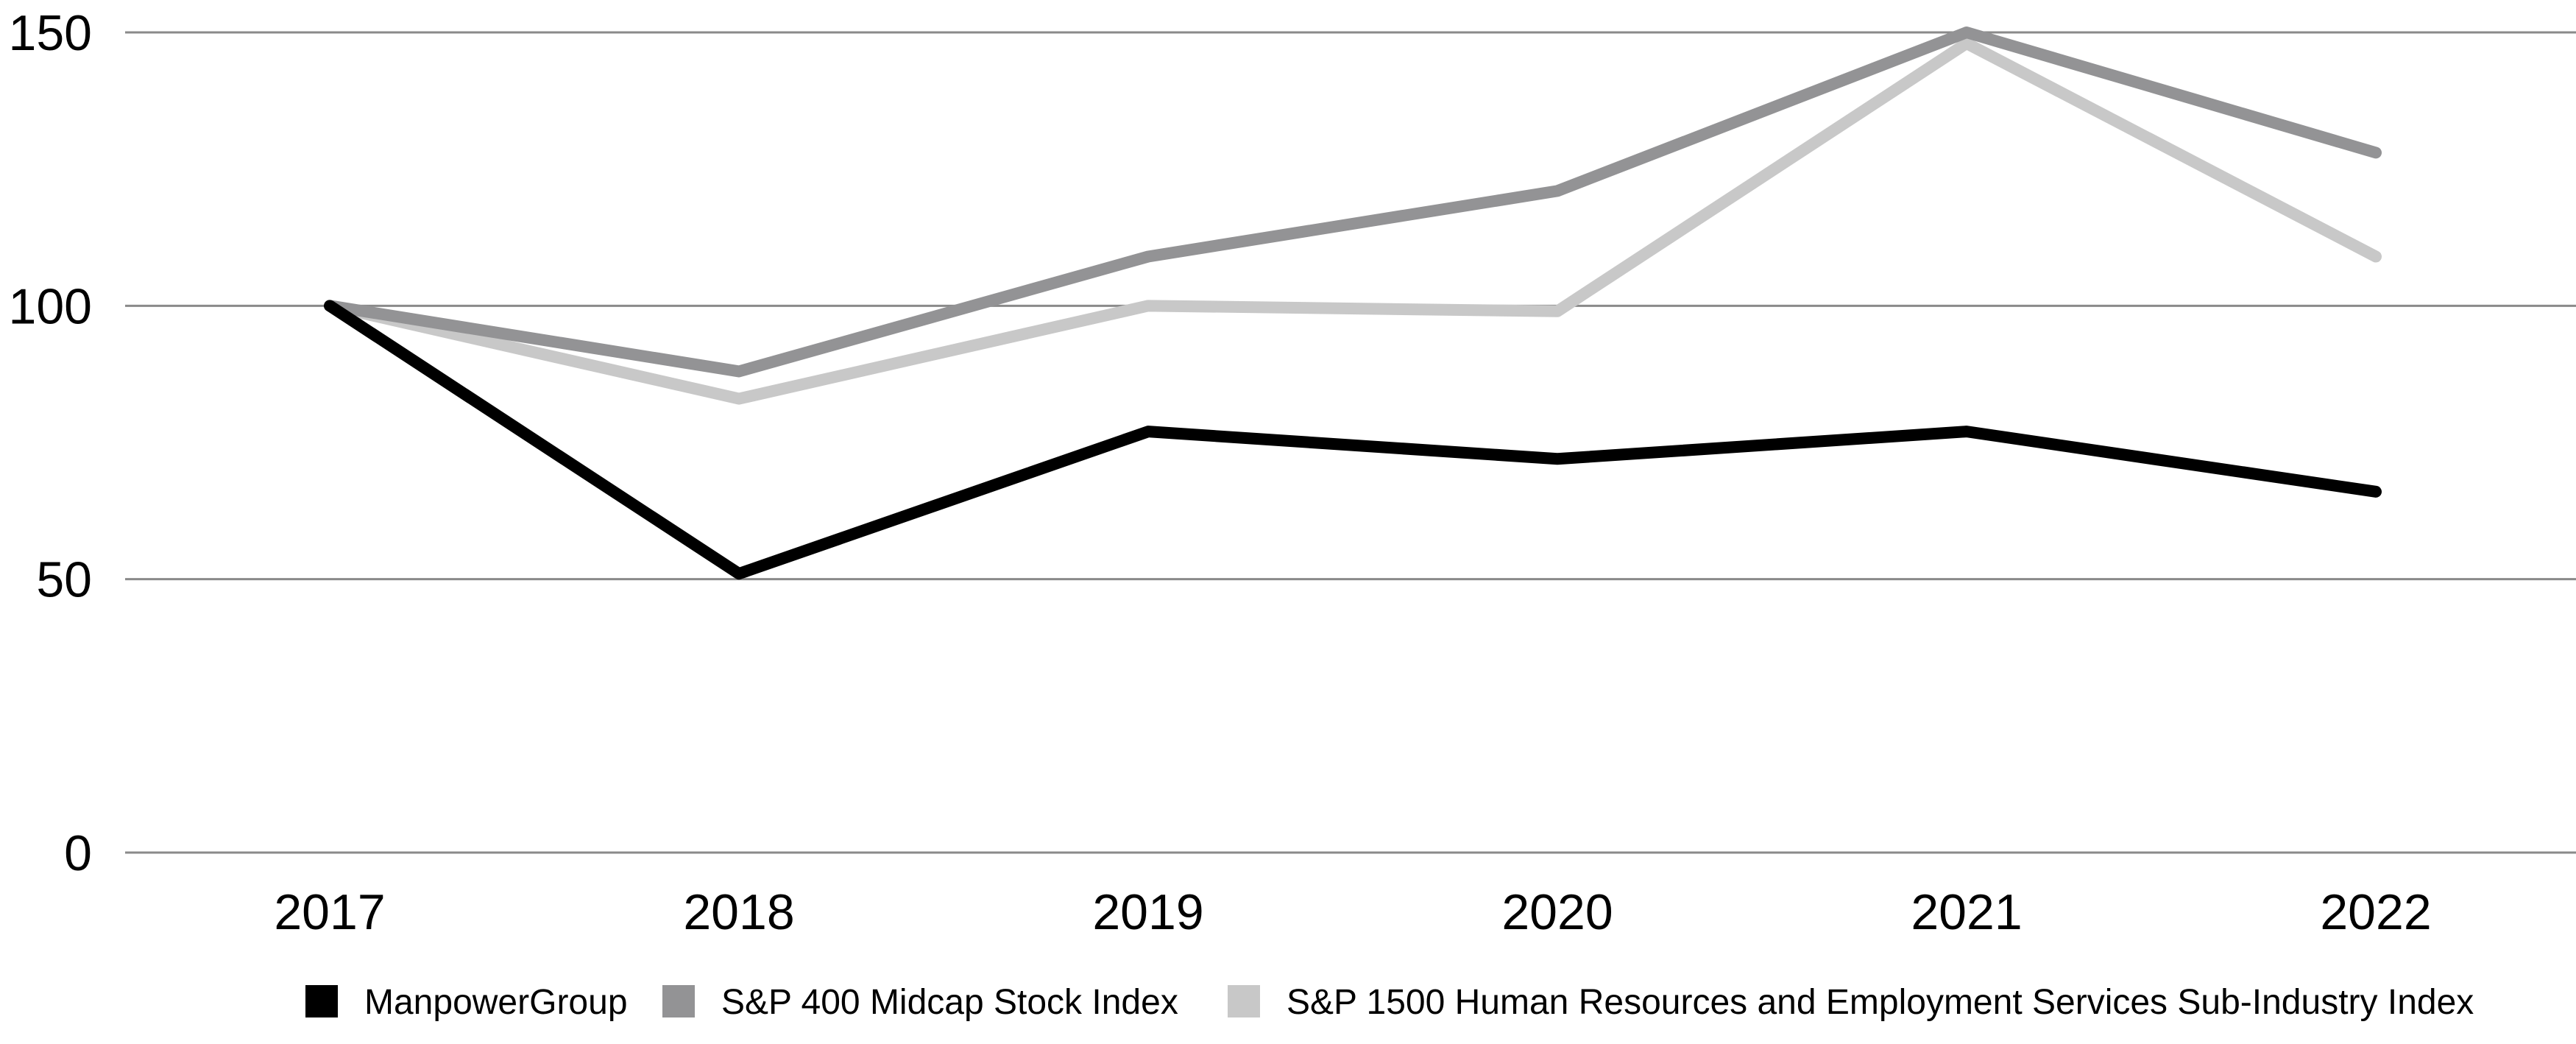 The height and width of the screenshot is (1044, 2576). Describe the element at coordinates (64, 580) in the screenshot. I see `y-tick-label: 50` at that location.